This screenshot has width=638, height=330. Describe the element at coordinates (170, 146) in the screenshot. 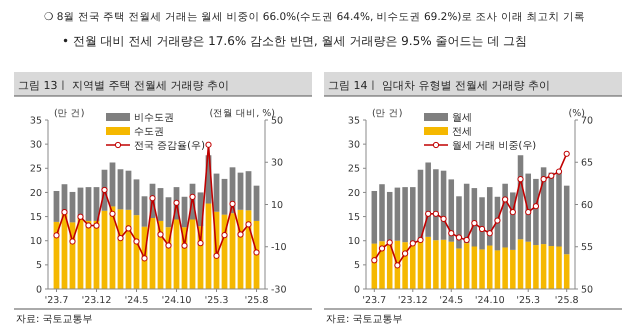

I see `legend-label: 전국 증감율(우)` at that location.